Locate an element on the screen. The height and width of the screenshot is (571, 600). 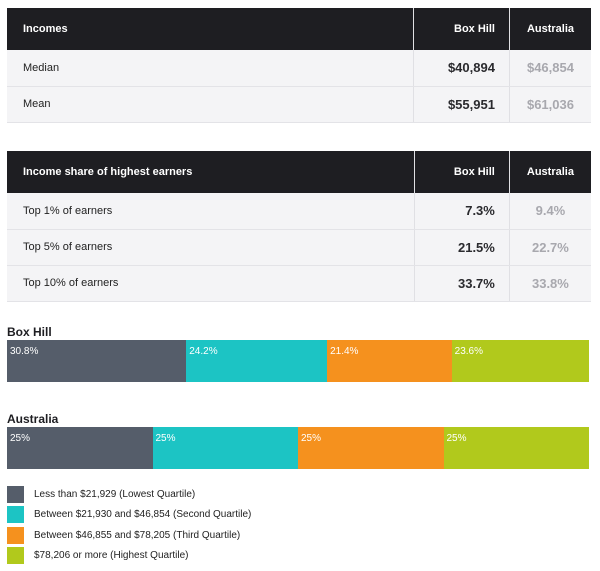
australia-stacked-bar: 25% 25% 25% 25% is located at coordinates (298, 448).